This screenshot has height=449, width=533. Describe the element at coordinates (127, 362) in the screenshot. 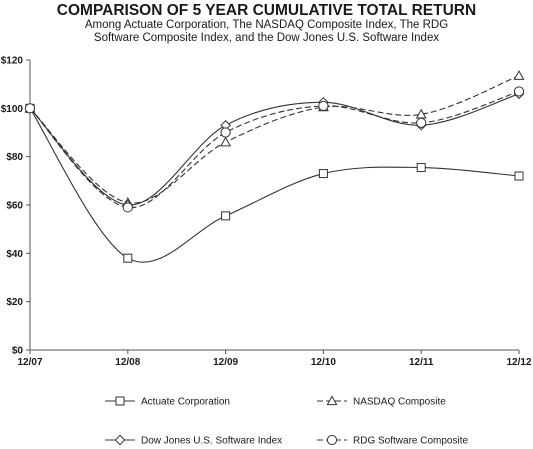

I see `x-tick-label: 12/08` at that location.